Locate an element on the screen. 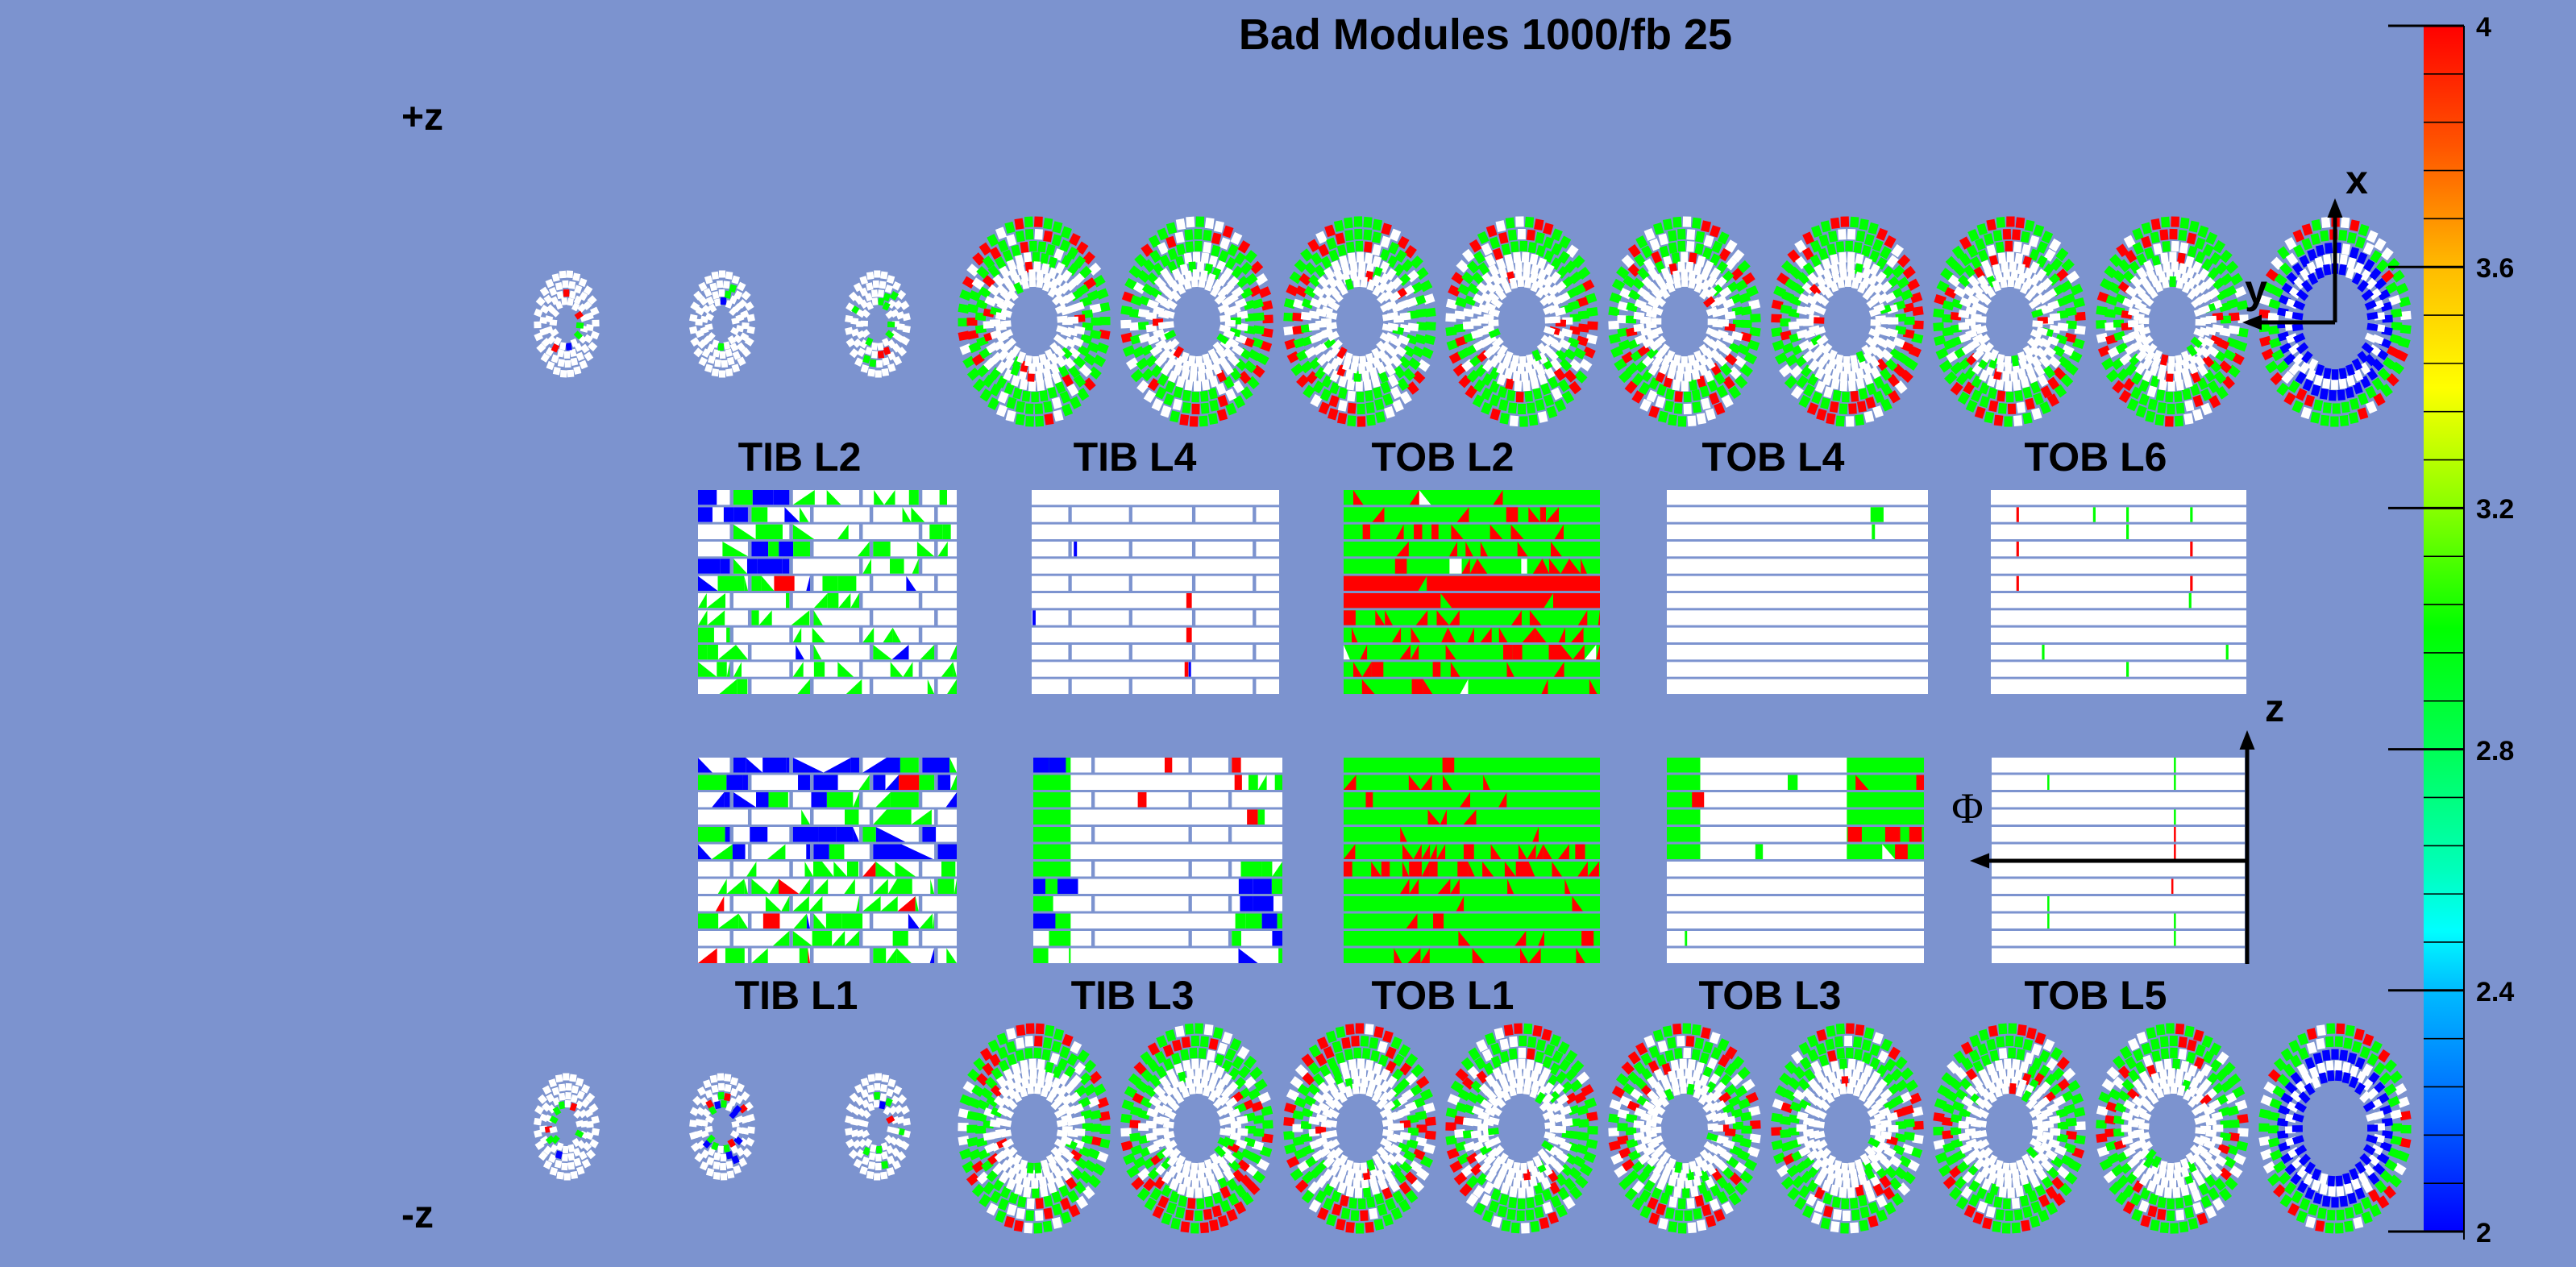 The height and width of the screenshot is (1267, 2576). colorbar-tick-label: 4 is located at coordinates (2483, 27).